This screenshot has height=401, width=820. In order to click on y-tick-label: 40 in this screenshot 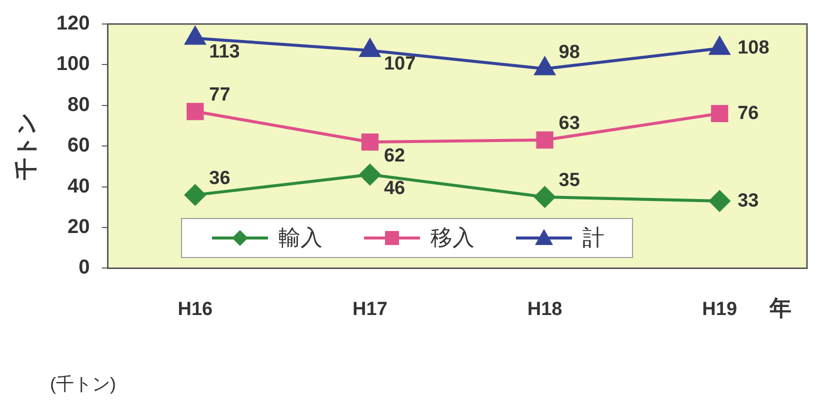, I will do `click(79, 186)`.